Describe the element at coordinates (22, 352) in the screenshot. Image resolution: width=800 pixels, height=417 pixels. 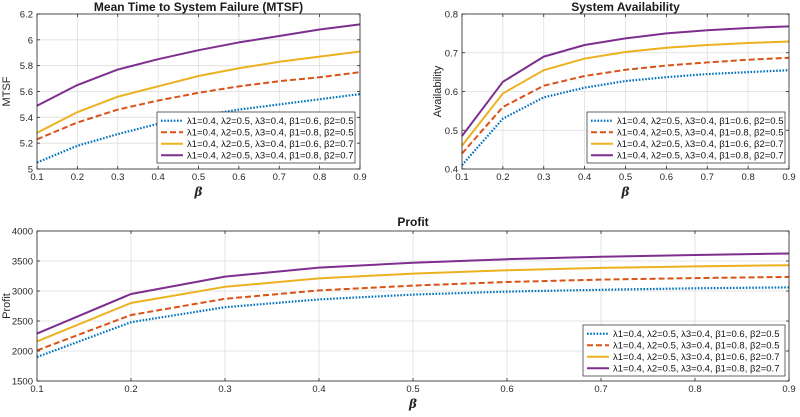
I see `y-tick-label: 2000` at that location.